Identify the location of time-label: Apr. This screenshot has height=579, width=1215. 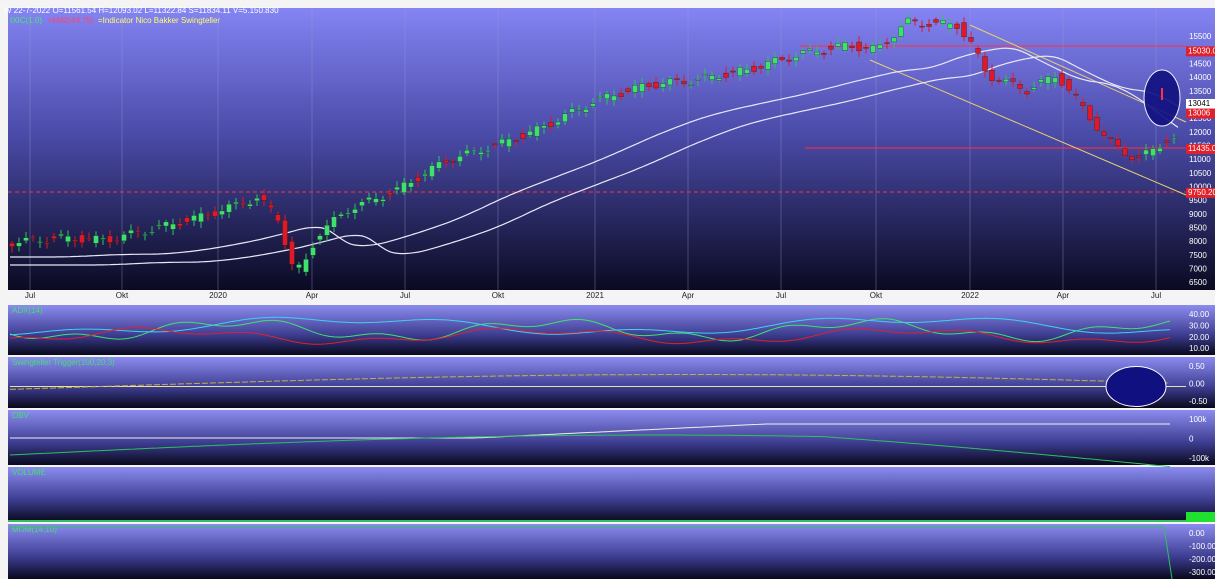
(312, 295).